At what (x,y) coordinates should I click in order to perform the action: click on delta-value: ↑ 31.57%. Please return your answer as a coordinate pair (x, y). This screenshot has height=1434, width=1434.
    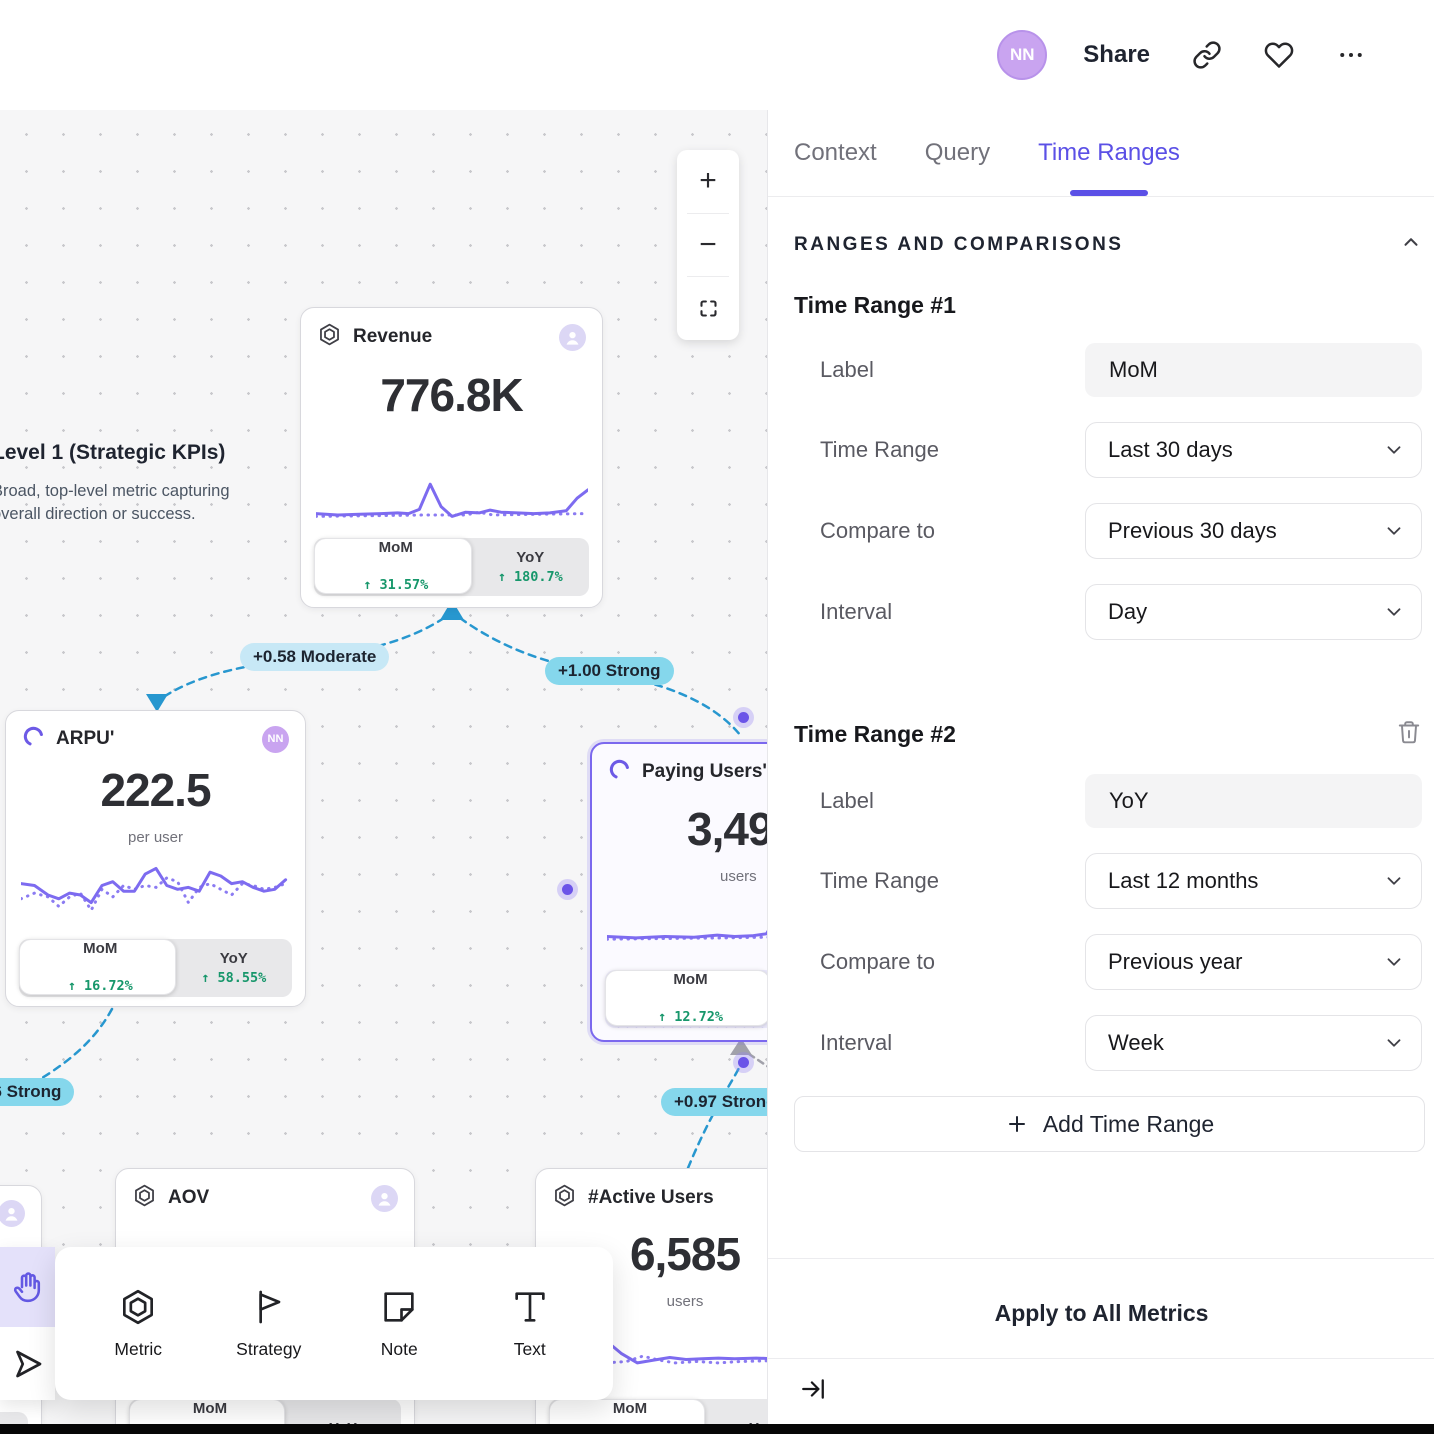
    Looking at the image, I should click on (396, 585).